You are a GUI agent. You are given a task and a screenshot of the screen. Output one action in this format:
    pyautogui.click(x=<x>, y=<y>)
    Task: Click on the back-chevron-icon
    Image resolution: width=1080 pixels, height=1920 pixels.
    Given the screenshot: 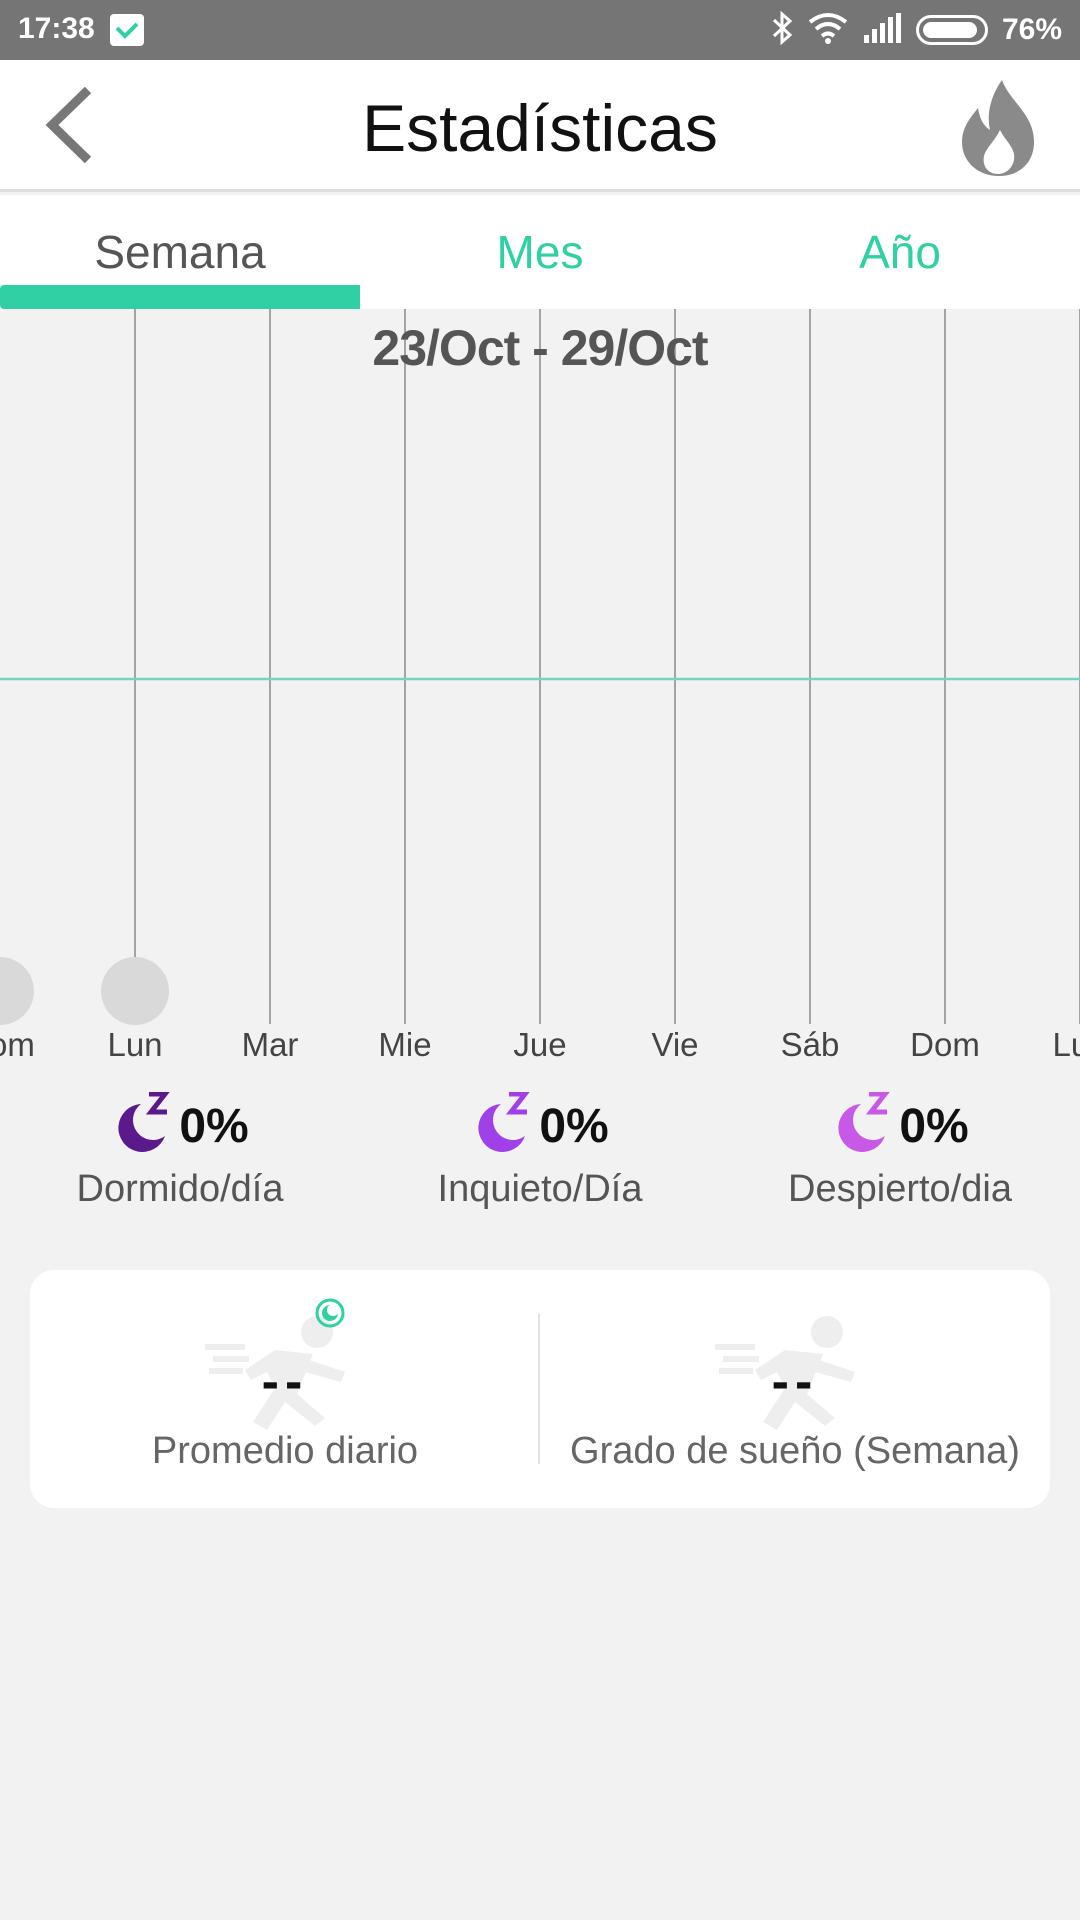 What is the action you would take?
    pyautogui.click(x=68, y=125)
    